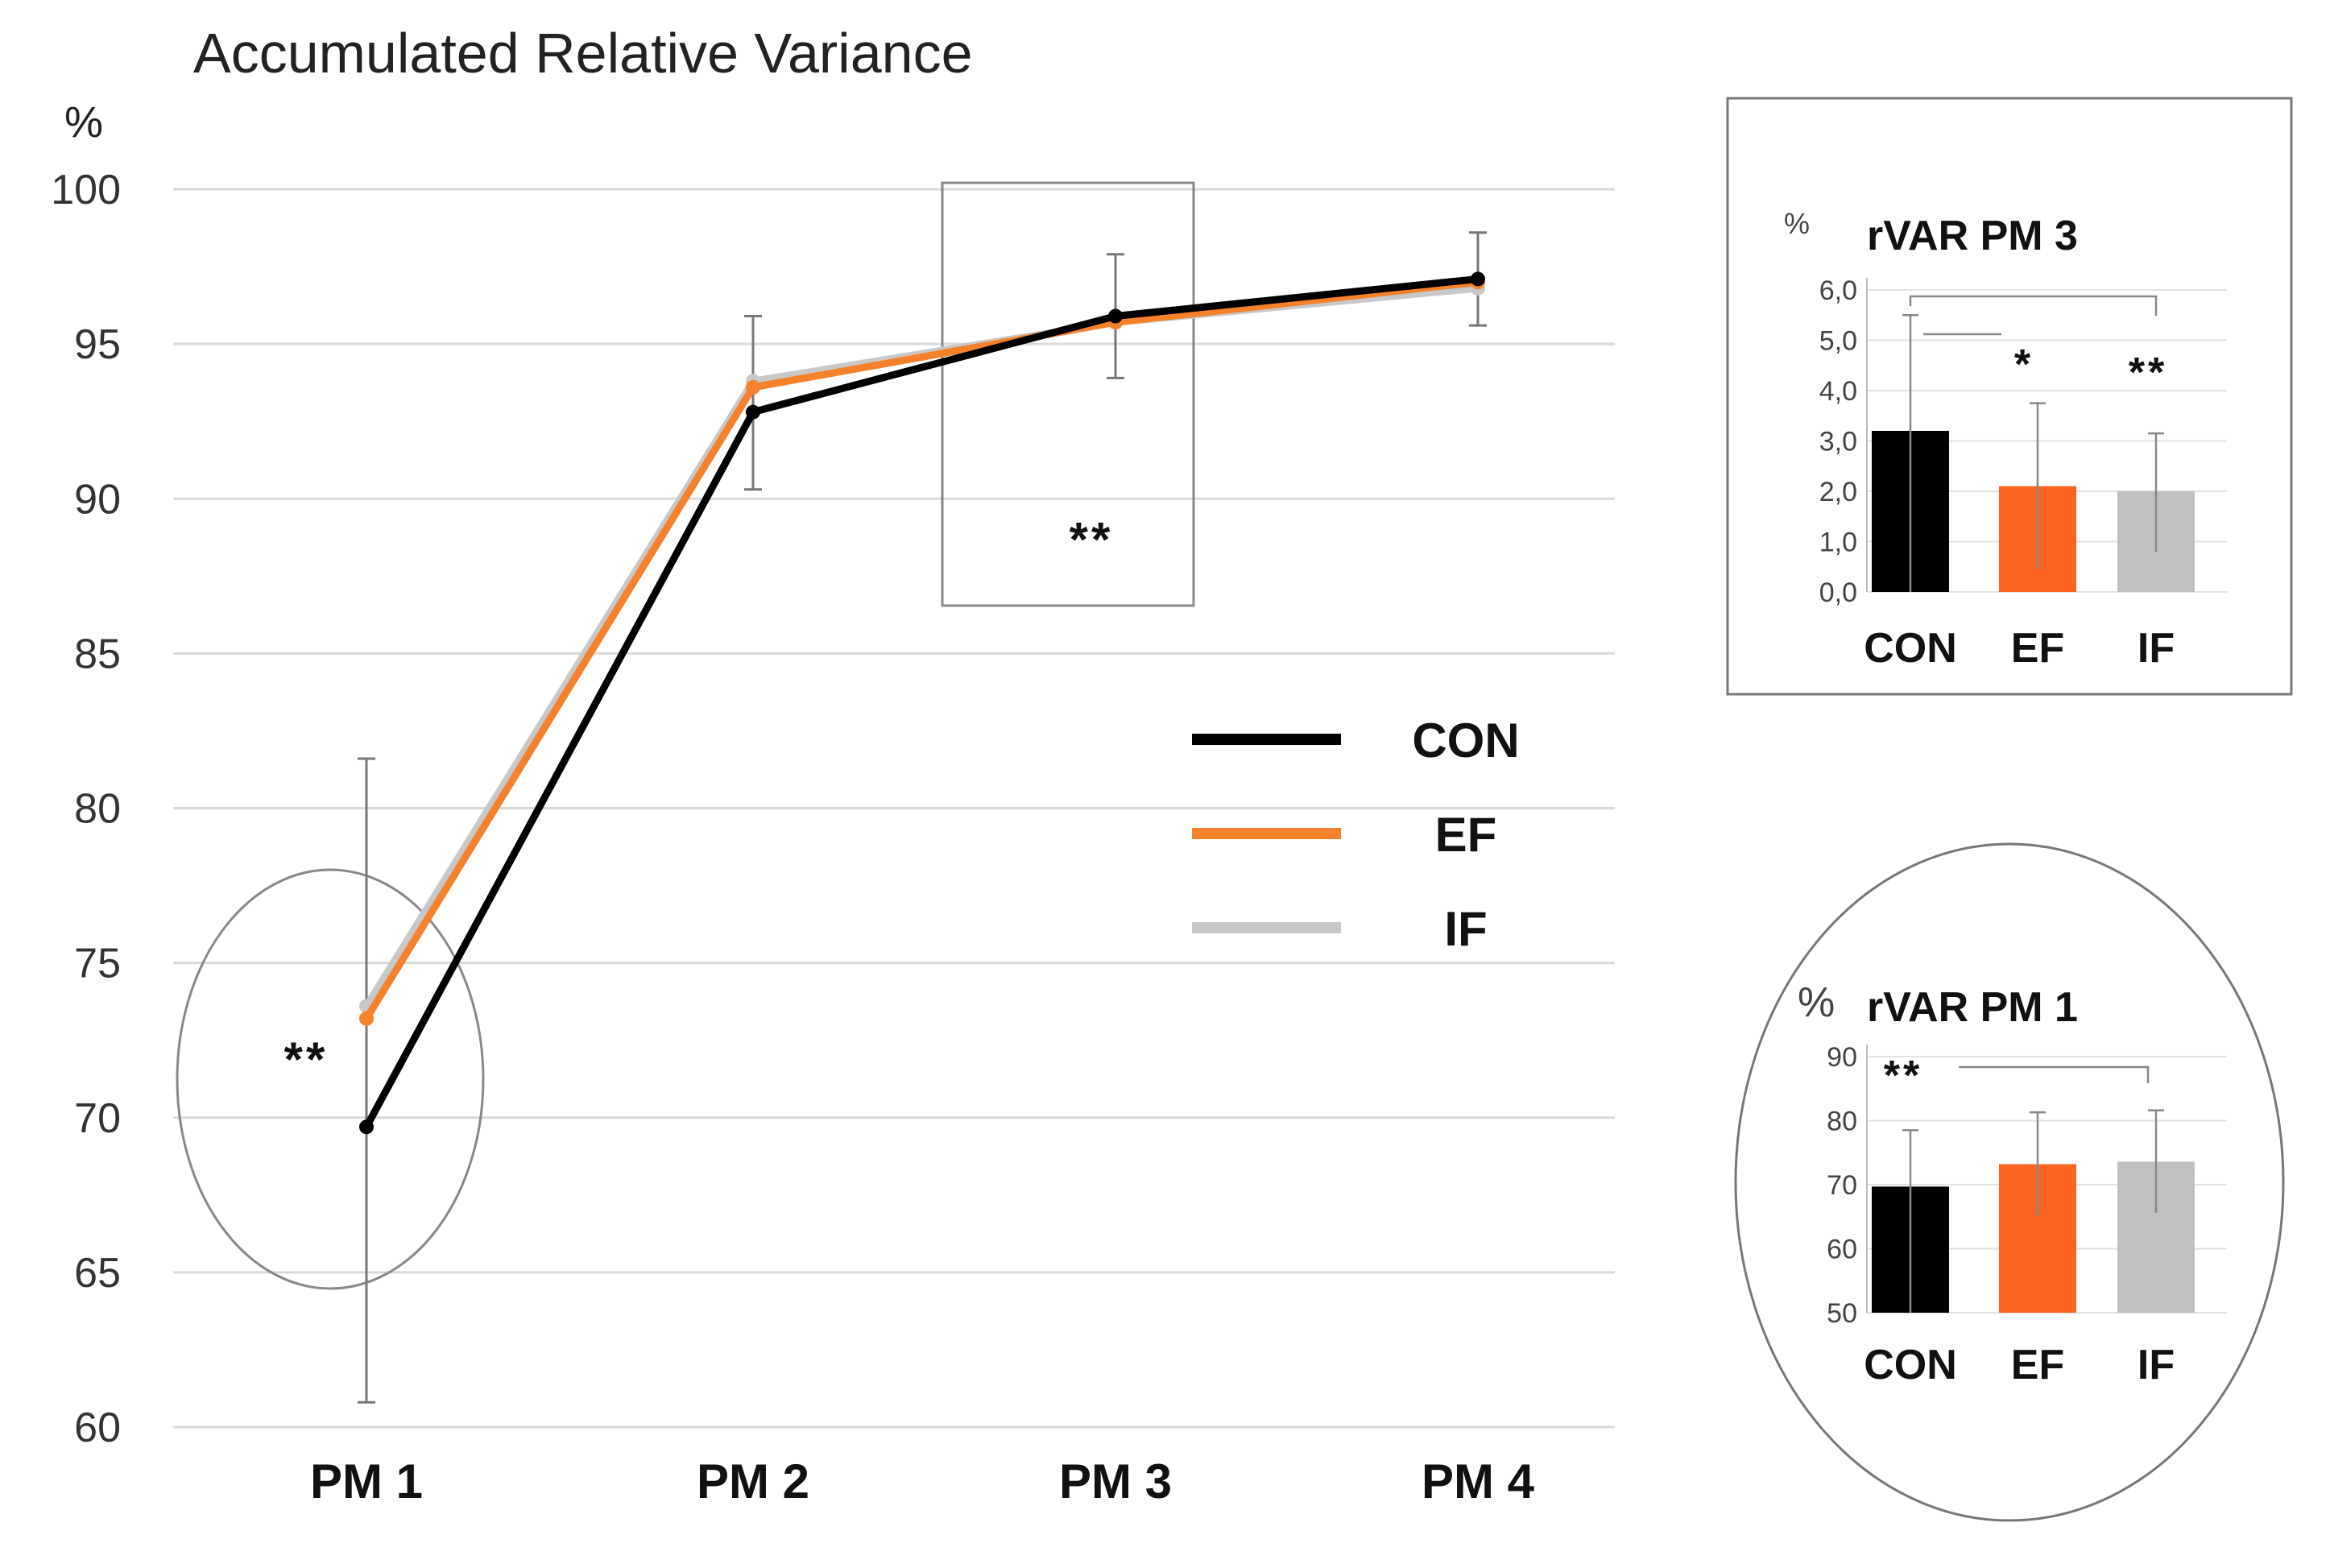 This screenshot has width=2330, height=1568. What do you see at coordinates (97, 1428) in the screenshot?
I see `y-tick-label: 60` at bounding box center [97, 1428].